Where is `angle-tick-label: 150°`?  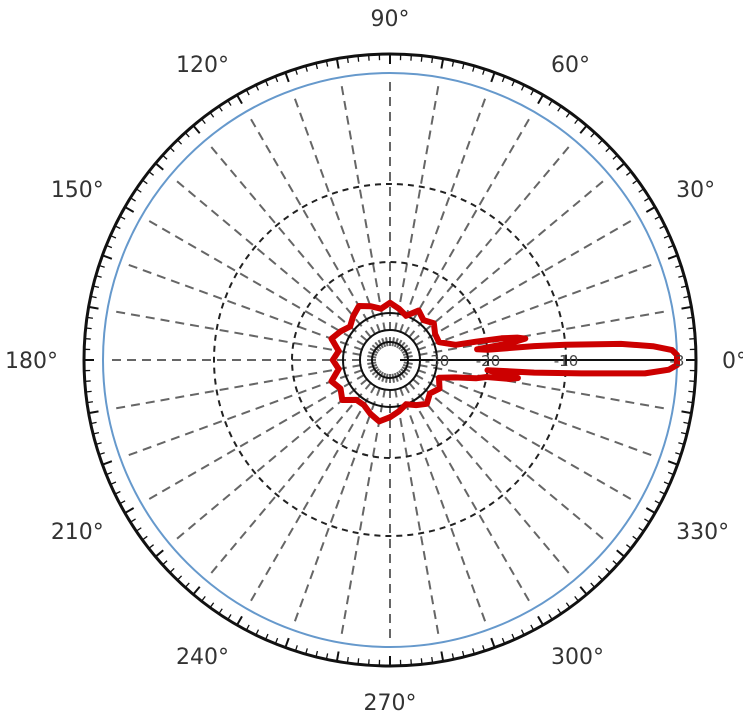 angle-tick-label: 150° is located at coordinates (77, 190).